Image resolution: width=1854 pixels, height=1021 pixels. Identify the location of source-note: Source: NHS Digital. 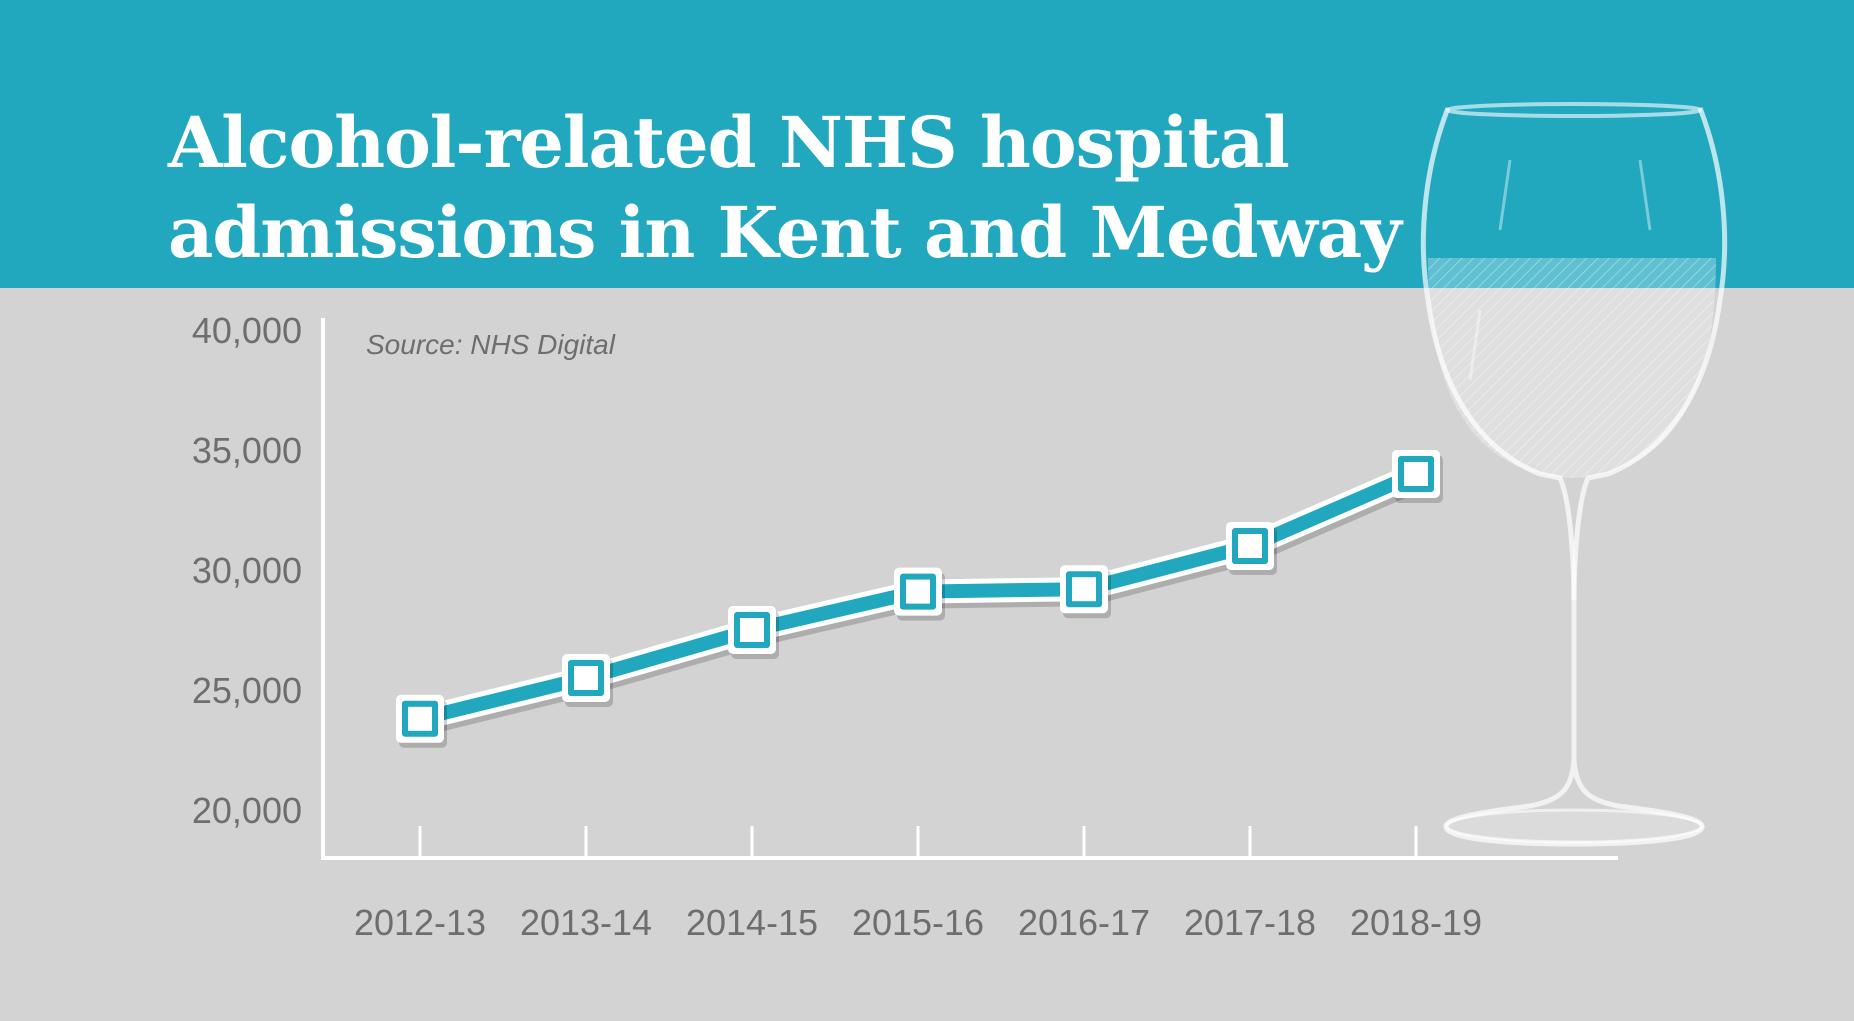
(491, 344).